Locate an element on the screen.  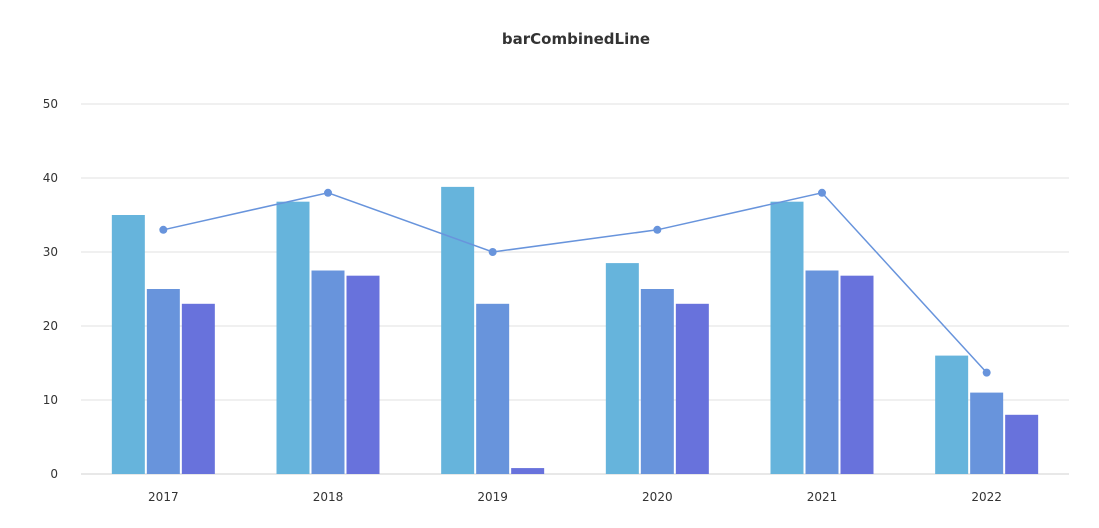
bar-2021-s2 is located at coordinates (822, 372).